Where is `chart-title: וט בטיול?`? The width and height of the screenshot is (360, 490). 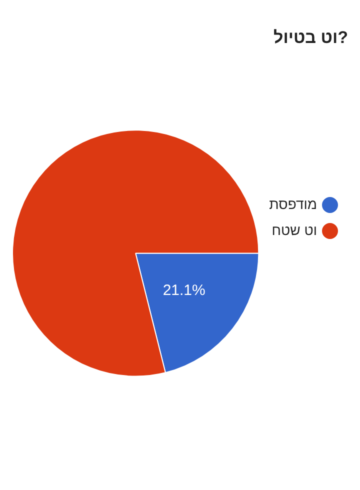 chart-title: וט בטיול? is located at coordinates (311, 37).